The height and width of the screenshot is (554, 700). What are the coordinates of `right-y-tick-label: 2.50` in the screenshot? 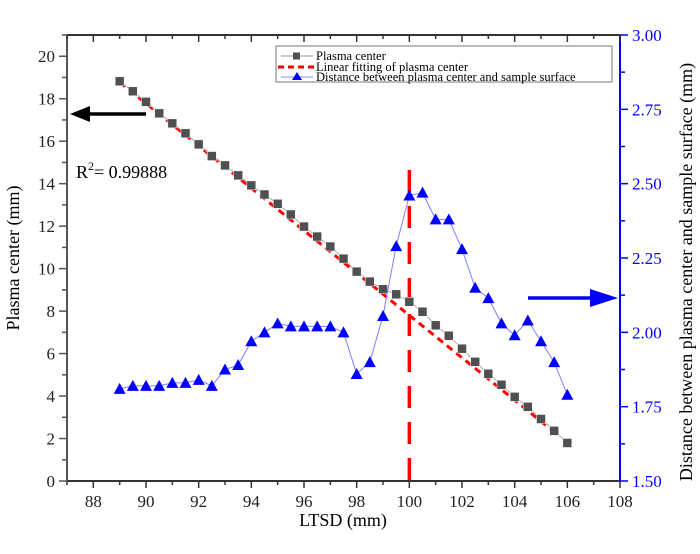 It's located at (647, 184).